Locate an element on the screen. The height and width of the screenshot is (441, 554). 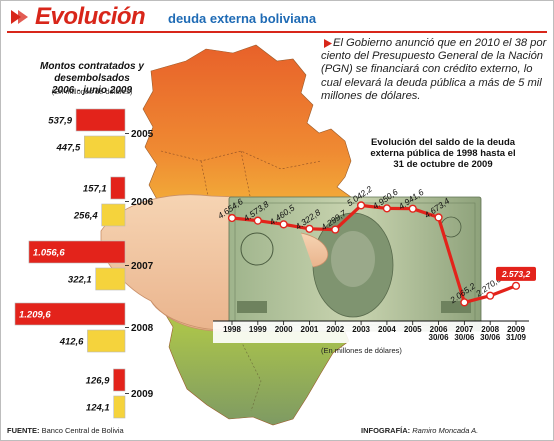
bar-value-label: 256,4 is located at coordinates (85, 216).